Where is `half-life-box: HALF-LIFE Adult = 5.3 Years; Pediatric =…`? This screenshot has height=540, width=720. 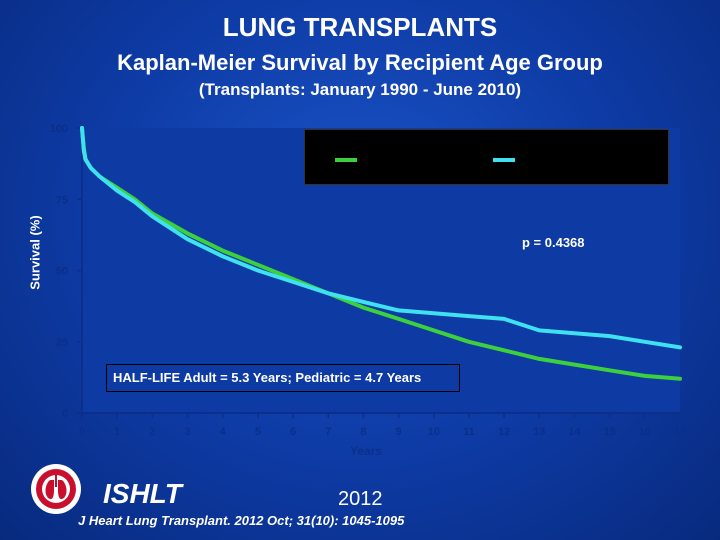
half-life-box: HALF-LIFE Adult = 5.3 Years; Pediatric =… is located at coordinates (283, 378).